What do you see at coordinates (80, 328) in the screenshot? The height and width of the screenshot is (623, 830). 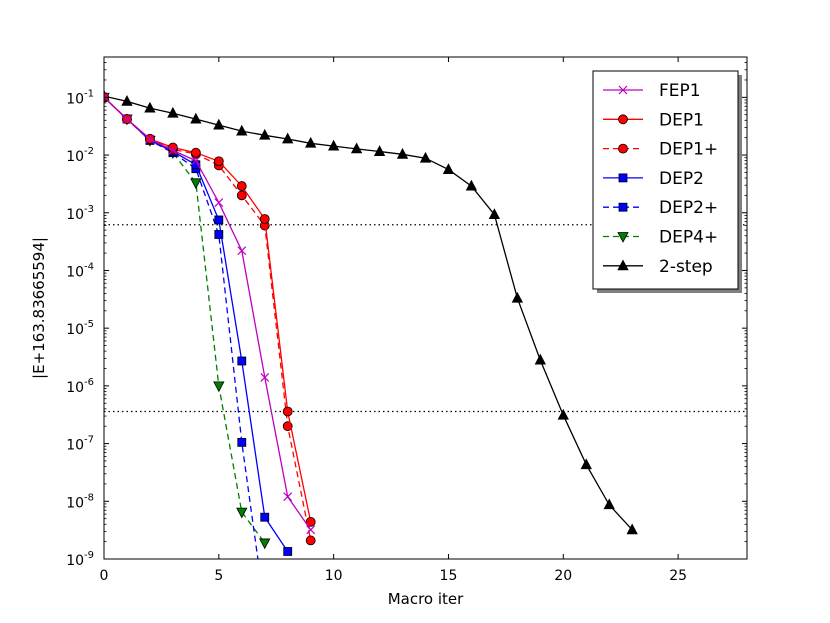 I see `y-tick-label-5: 10⁻⁵` at bounding box center [80, 328].